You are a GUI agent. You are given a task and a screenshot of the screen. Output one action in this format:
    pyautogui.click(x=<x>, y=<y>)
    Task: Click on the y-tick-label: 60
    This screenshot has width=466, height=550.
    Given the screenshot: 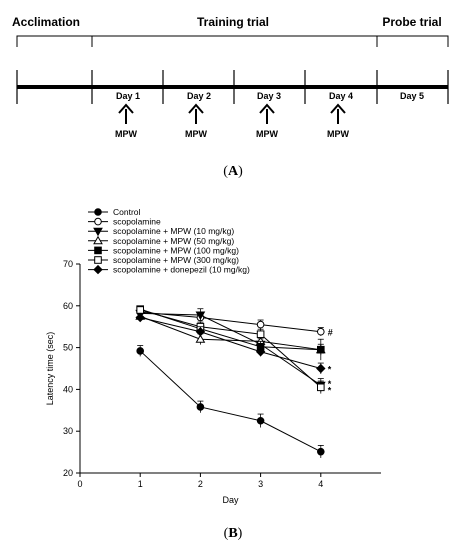 What is the action you would take?
    pyautogui.click(x=68, y=306)
    